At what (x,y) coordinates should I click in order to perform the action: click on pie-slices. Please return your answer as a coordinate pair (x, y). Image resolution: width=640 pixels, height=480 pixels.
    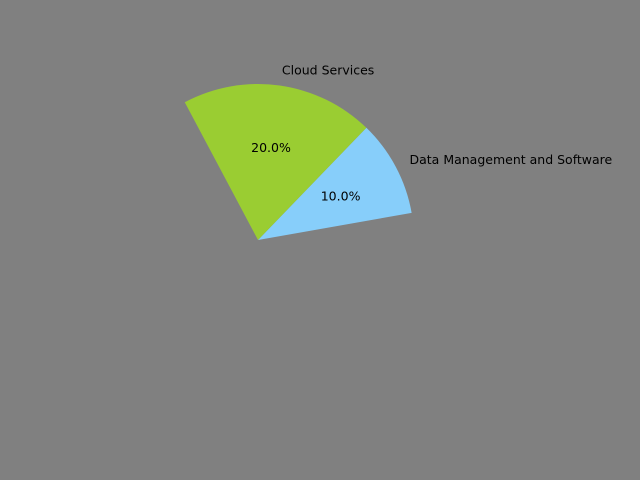
    Looking at the image, I should click on (298, 161).